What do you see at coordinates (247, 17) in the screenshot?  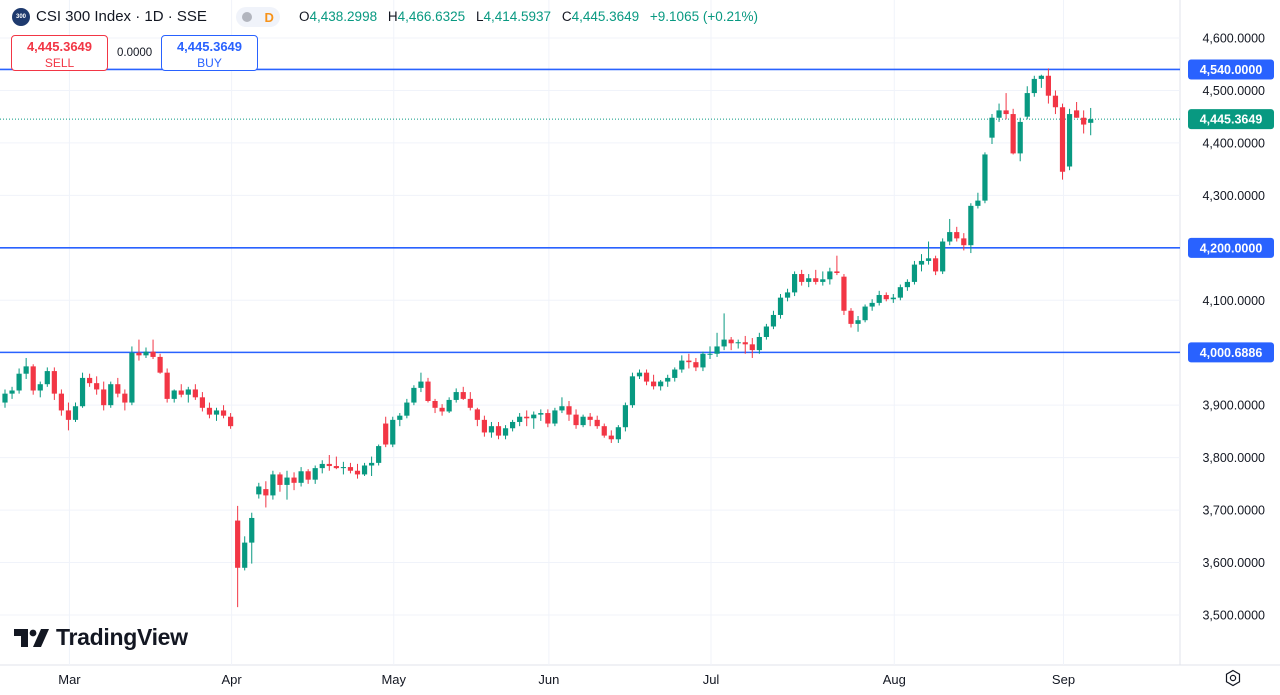 I see `eye-icon` at bounding box center [247, 17].